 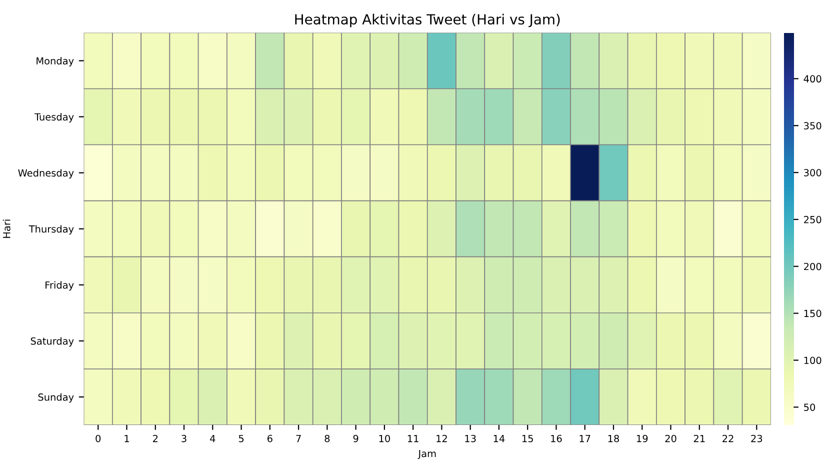 I want to click on y-tick-label: Thursday, so click(x=51, y=230).